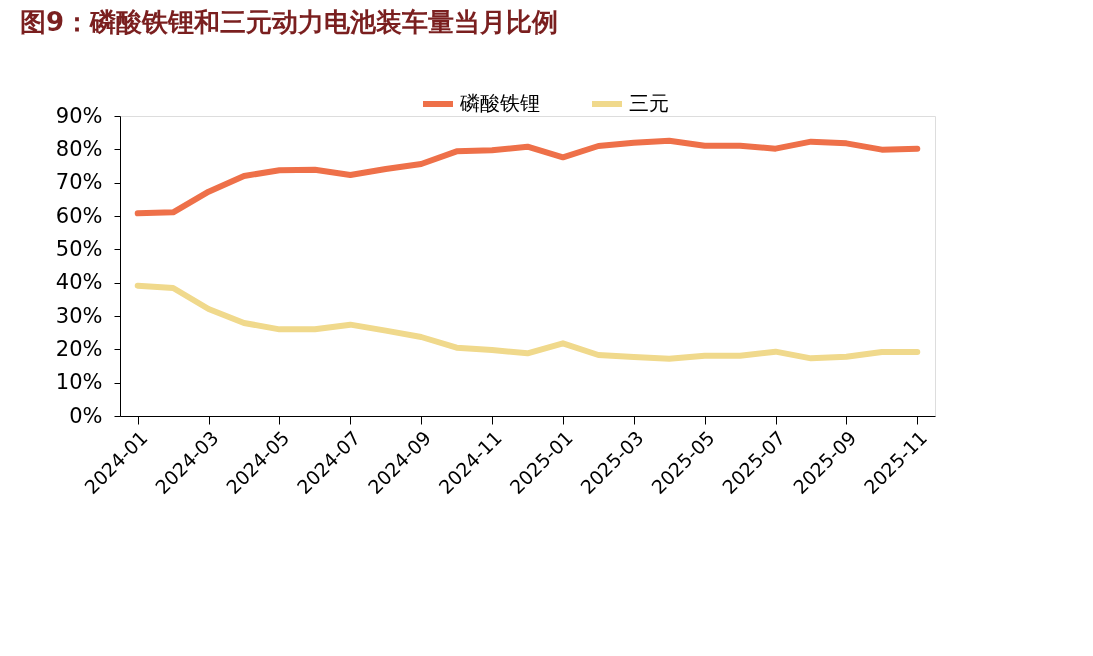 The width and height of the screenshot is (1093, 656). I want to click on chart-title: 图9：磷酸铁锂和三元动力电池装车量当月比例, so click(289, 22).